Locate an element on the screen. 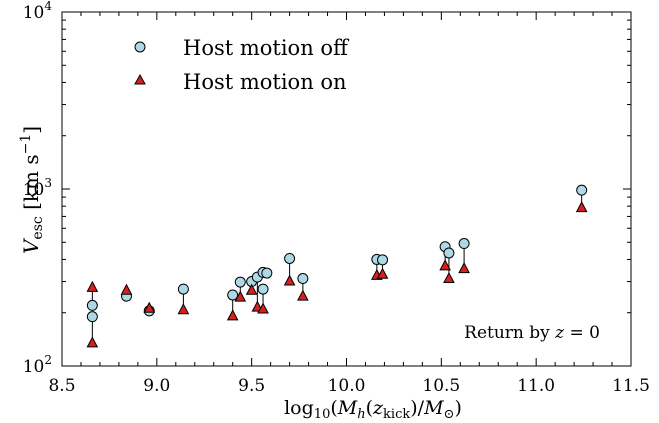 This screenshot has height=423, width=659. x-tick-label: 11.0 is located at coordinates (536, 386).